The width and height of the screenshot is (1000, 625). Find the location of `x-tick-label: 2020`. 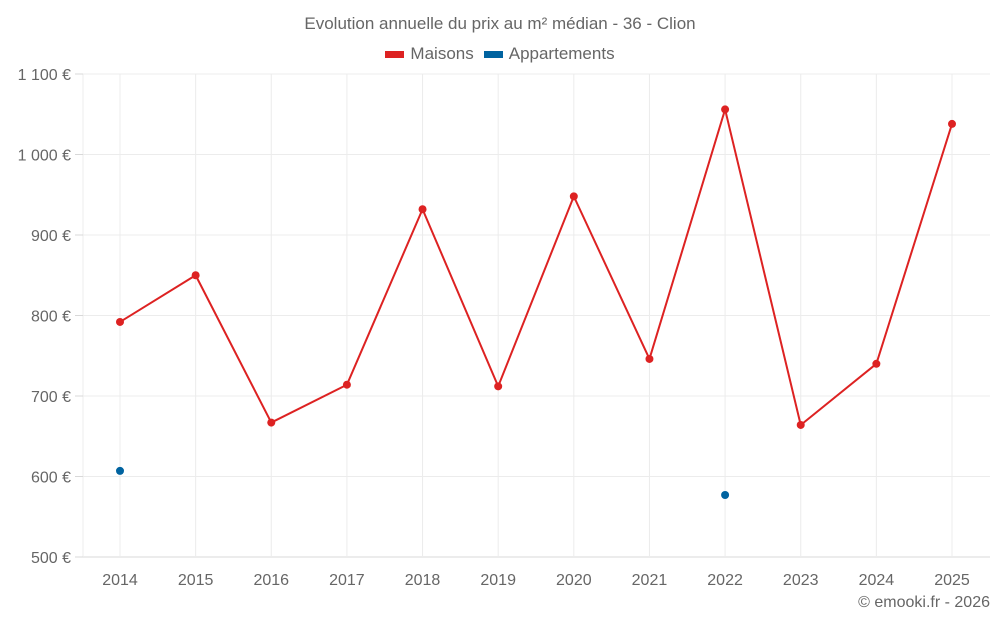

x-tick-label: 2020 is located at coordinates (574, 580).